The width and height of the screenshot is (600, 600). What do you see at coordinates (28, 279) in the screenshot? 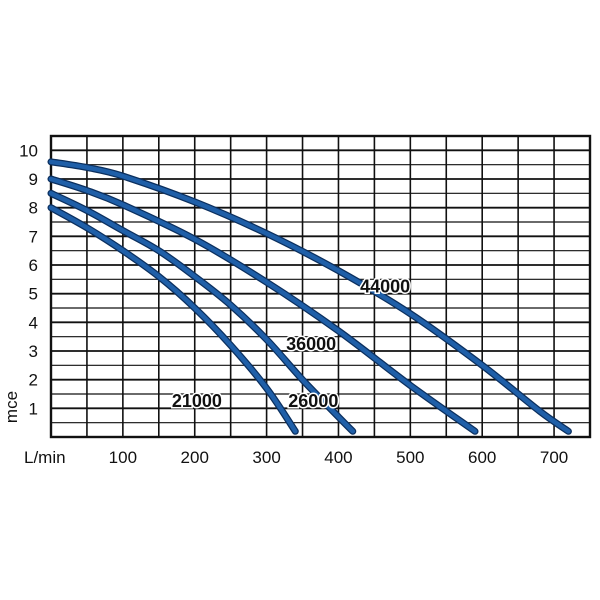
I see `y-axis-ticks: 1 2 3 4 5 6 7 8 9 10` at bounding box center [28, 279].